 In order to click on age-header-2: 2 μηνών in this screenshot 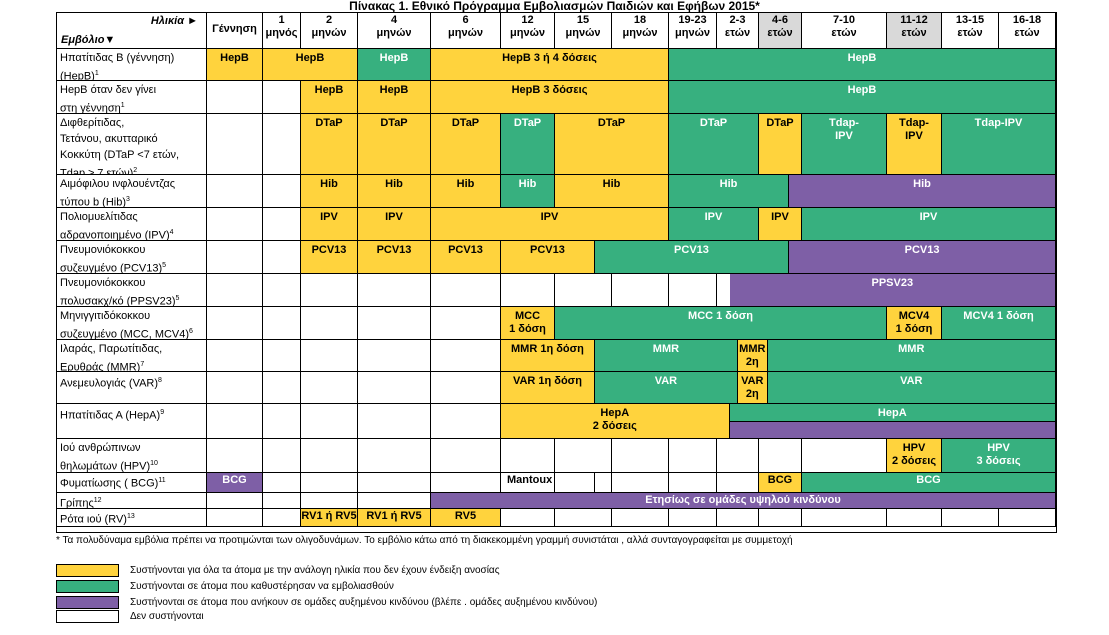, I will do `click(329, 31)`.